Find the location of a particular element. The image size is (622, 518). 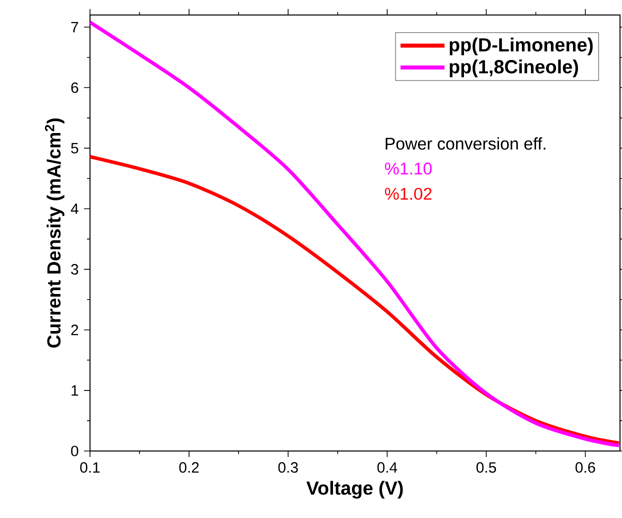

x-tick-label: 0.6 is located at coordinates (586, 467).